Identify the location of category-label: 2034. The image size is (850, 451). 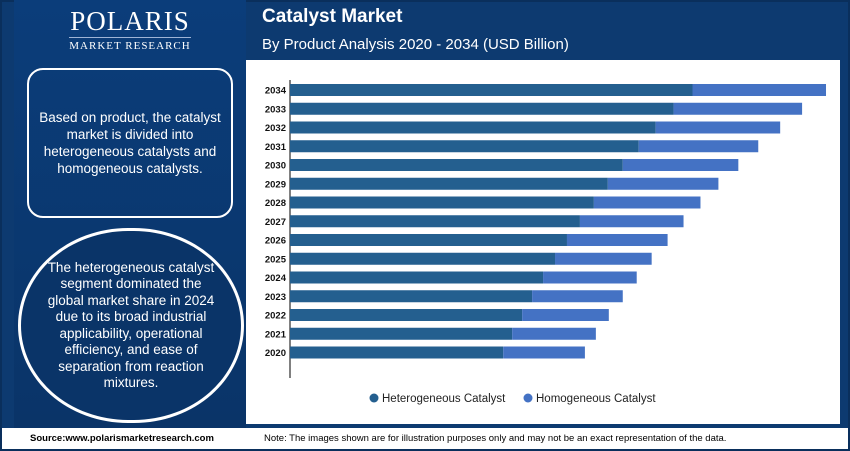
(276, 91).